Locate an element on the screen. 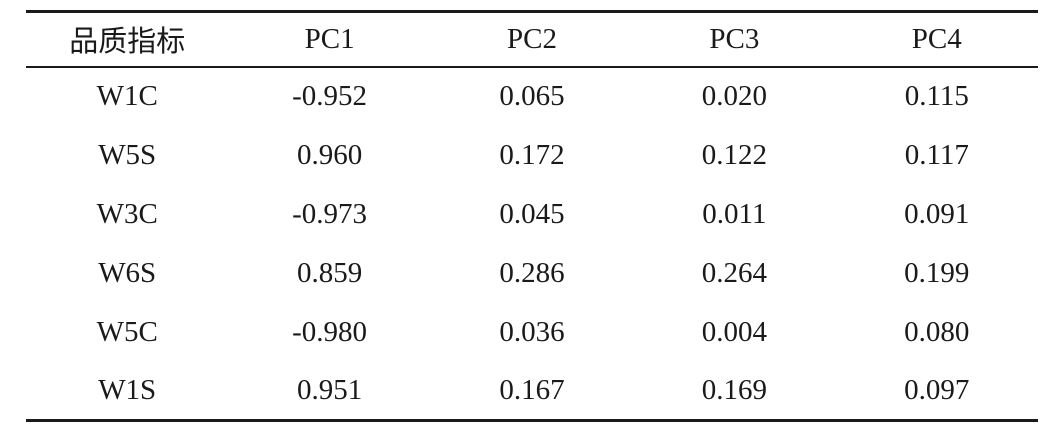  table-cell: 0.036 is located at coordinates (532, 331).